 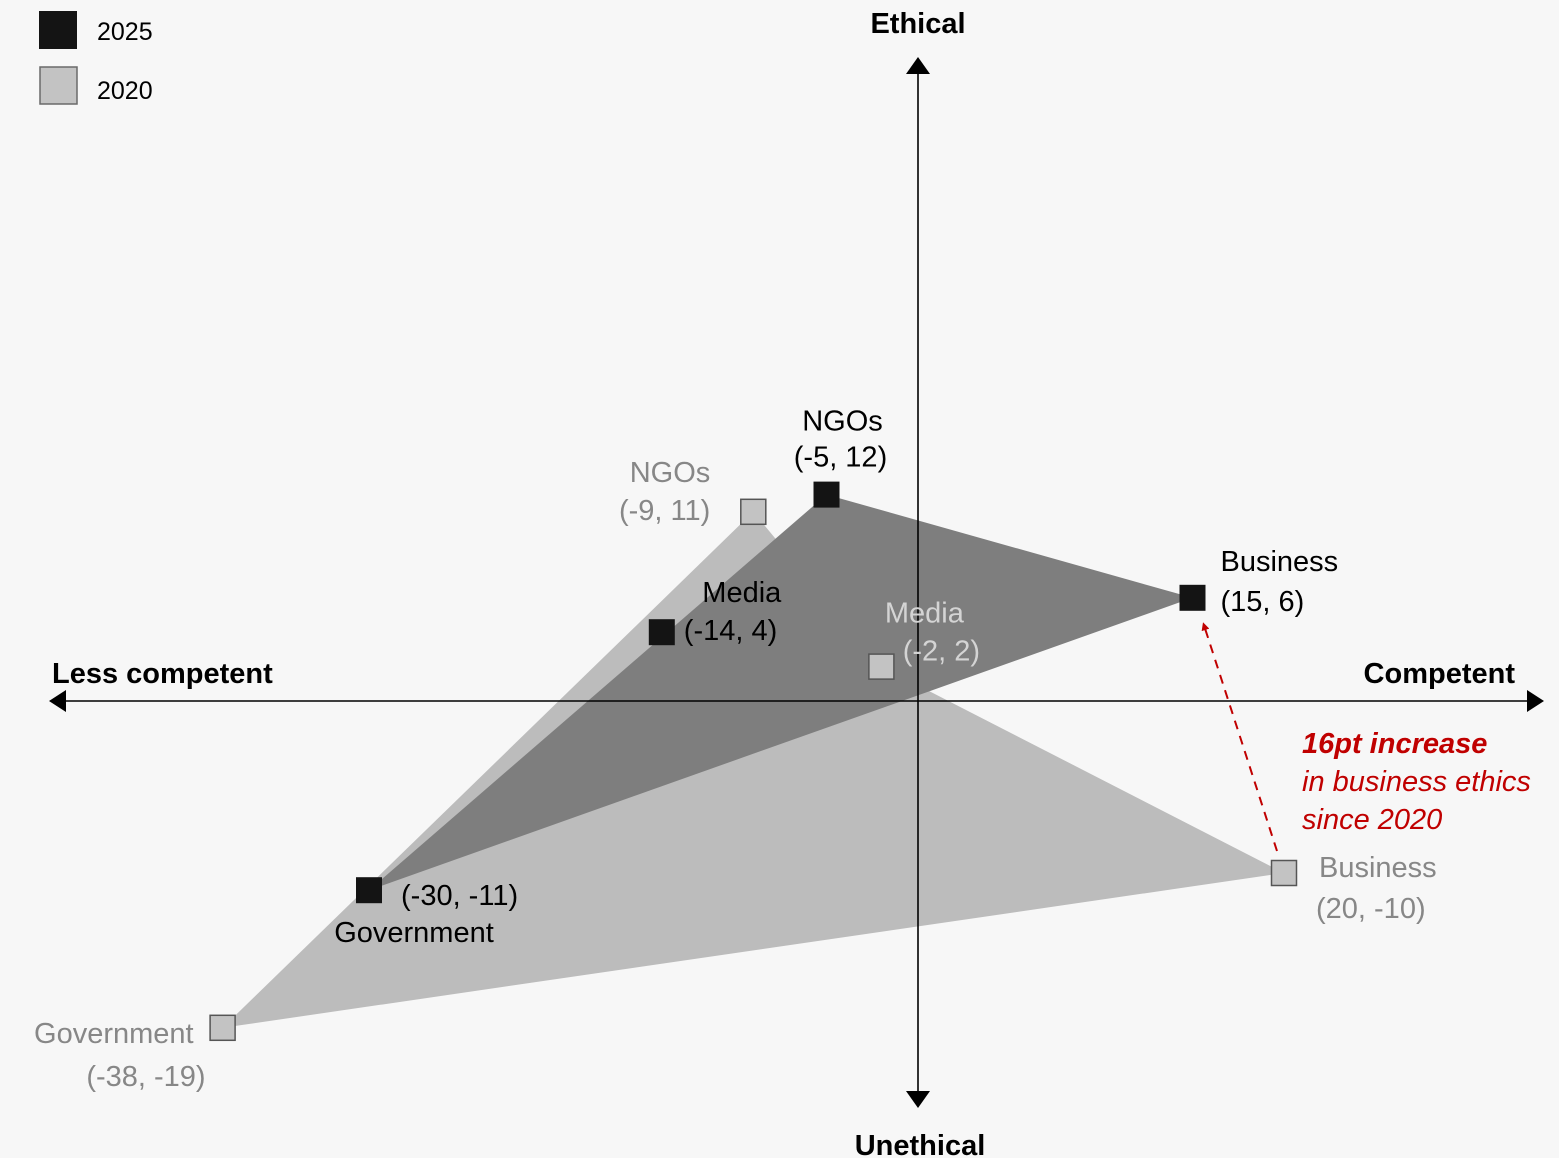 I want to click on legend-swatch-2025, so click(x=58, y=30).